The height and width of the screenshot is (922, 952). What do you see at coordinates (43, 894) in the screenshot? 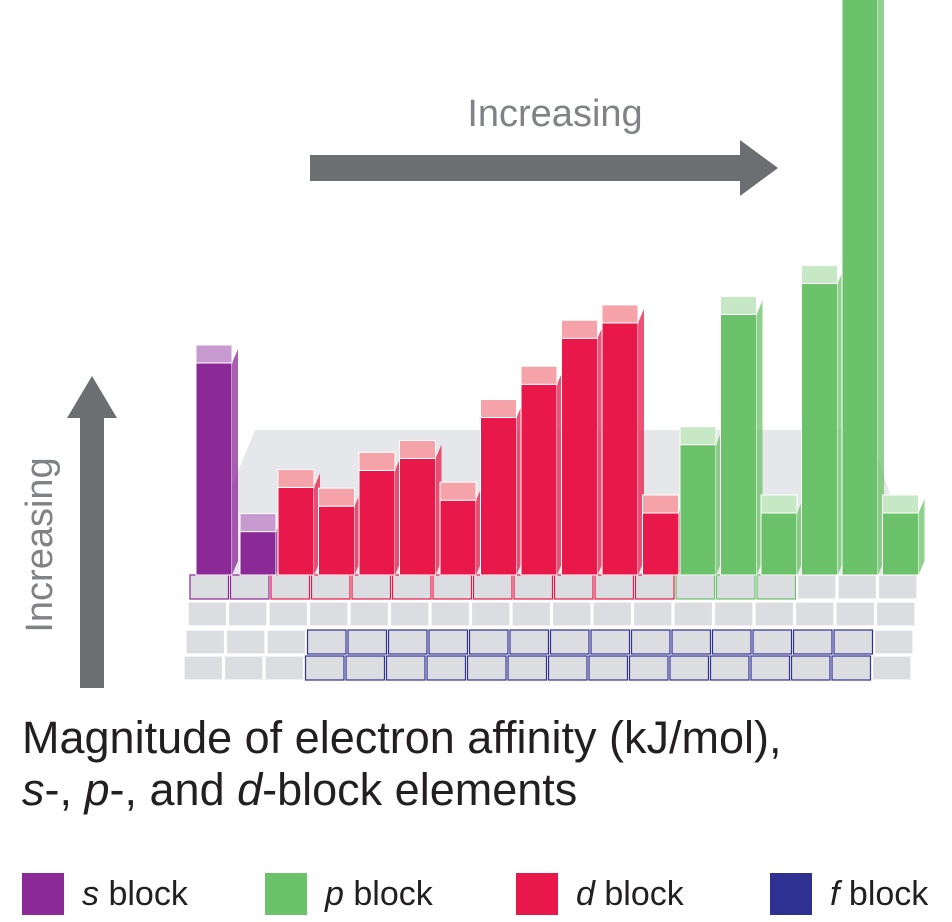
I see `legend-swatch-s` at bounding box center [43, 894].